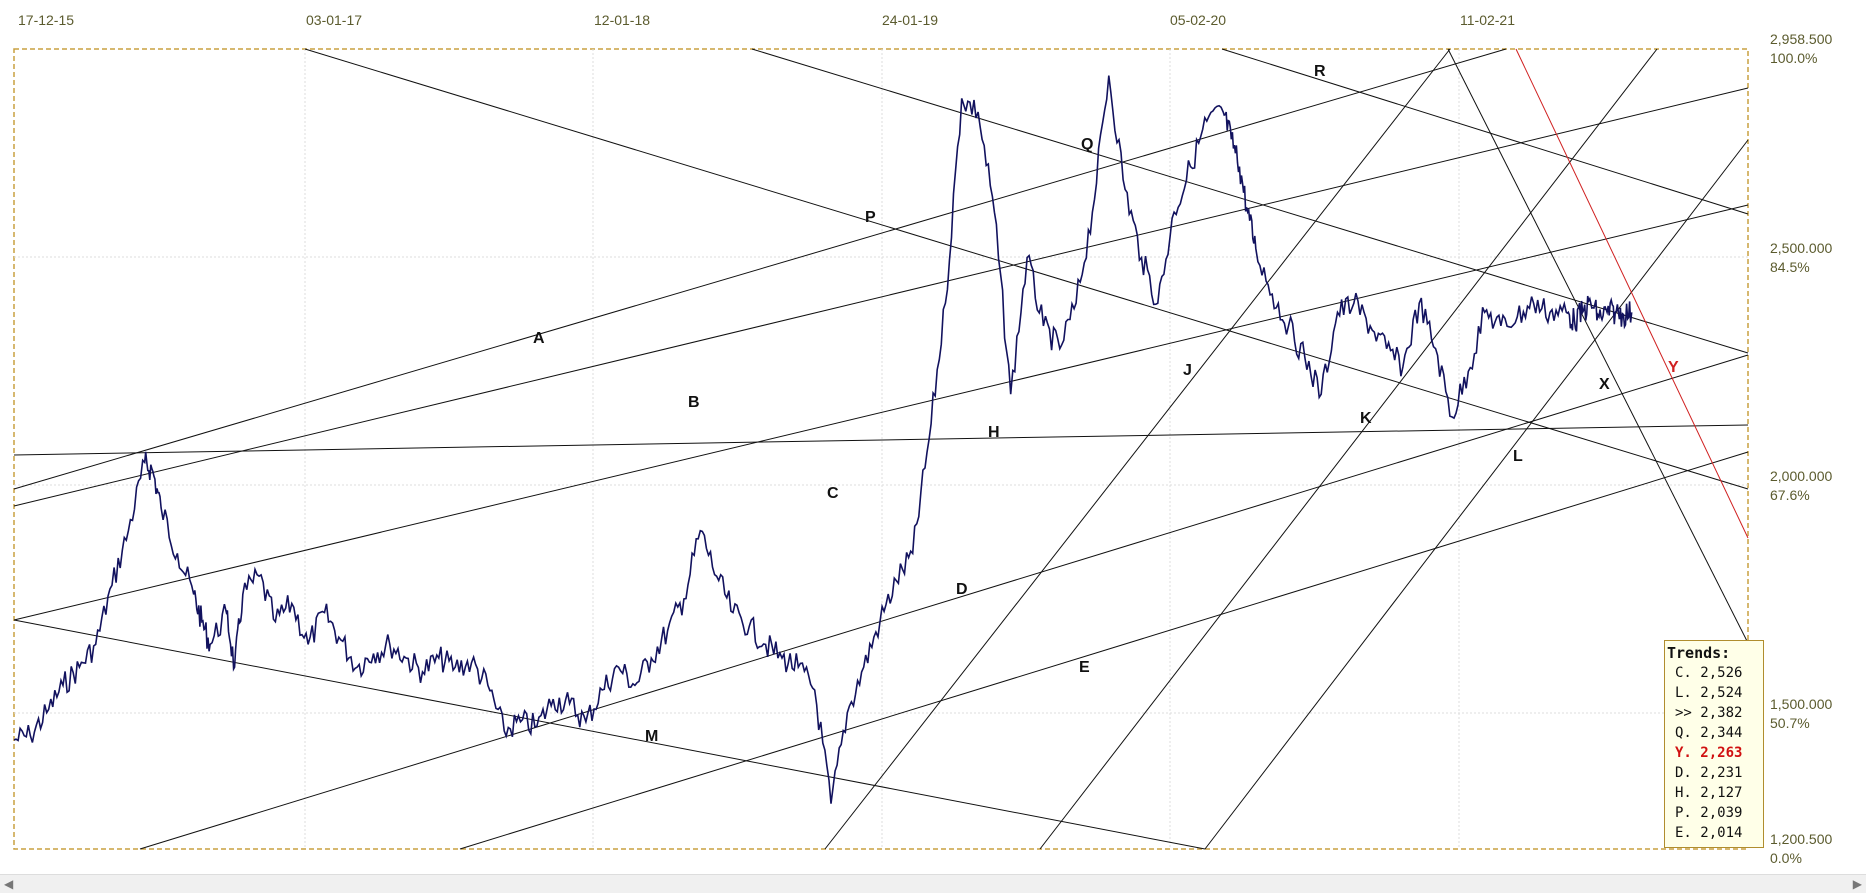 The image size is (1866, 893). What do you see at coordinates (1790, 495) in the screenshot?
I see `y-tick-percent: 67.6%` at bounding box center [1790, 495].